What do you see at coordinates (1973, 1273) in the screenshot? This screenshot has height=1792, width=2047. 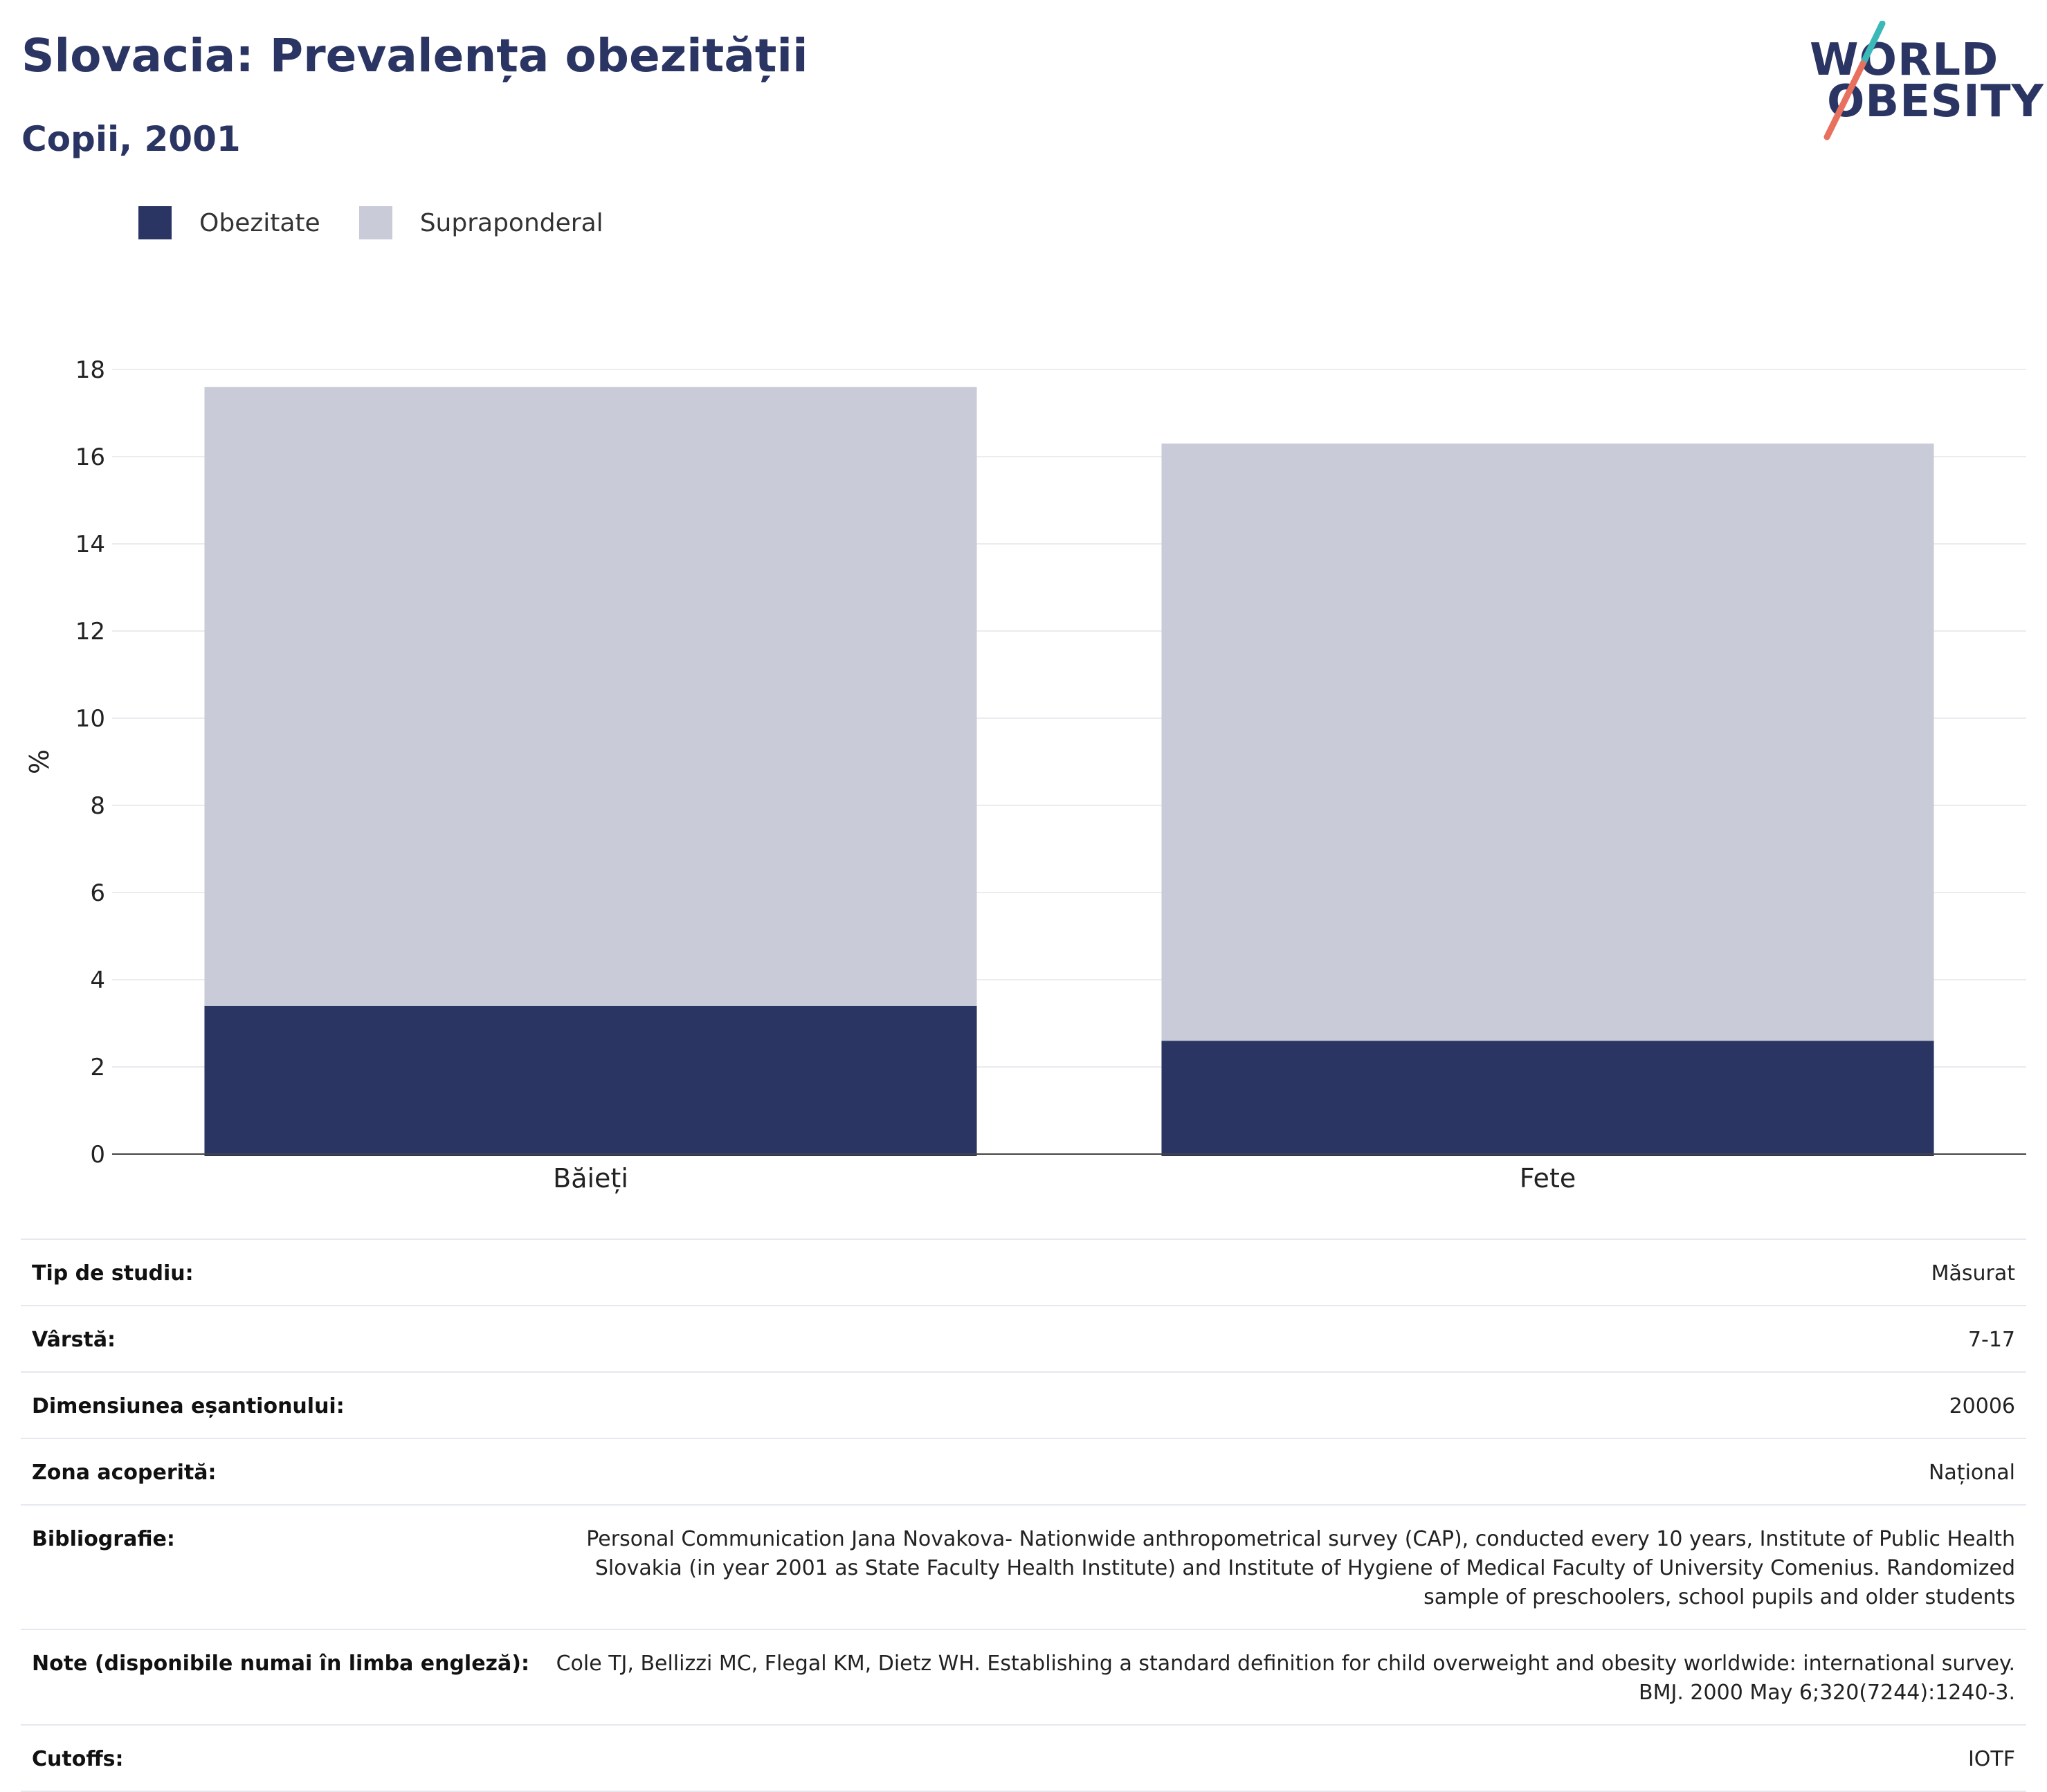 I see `meta-value: Măsurat` at bounding box center [1973, 1273].